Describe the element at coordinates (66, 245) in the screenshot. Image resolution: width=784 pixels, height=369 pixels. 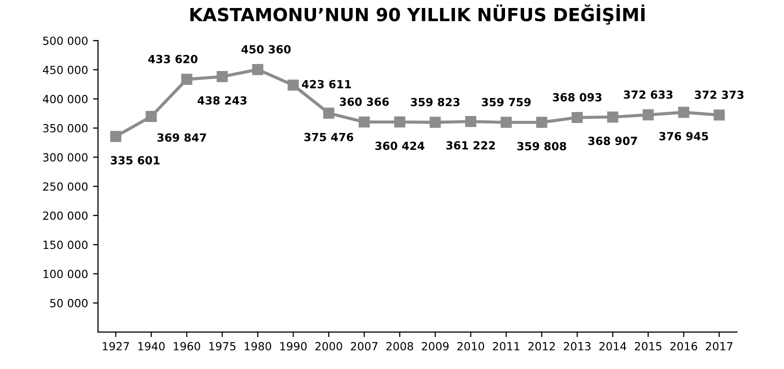
I see `y-tick-label: 150 000` at that location.